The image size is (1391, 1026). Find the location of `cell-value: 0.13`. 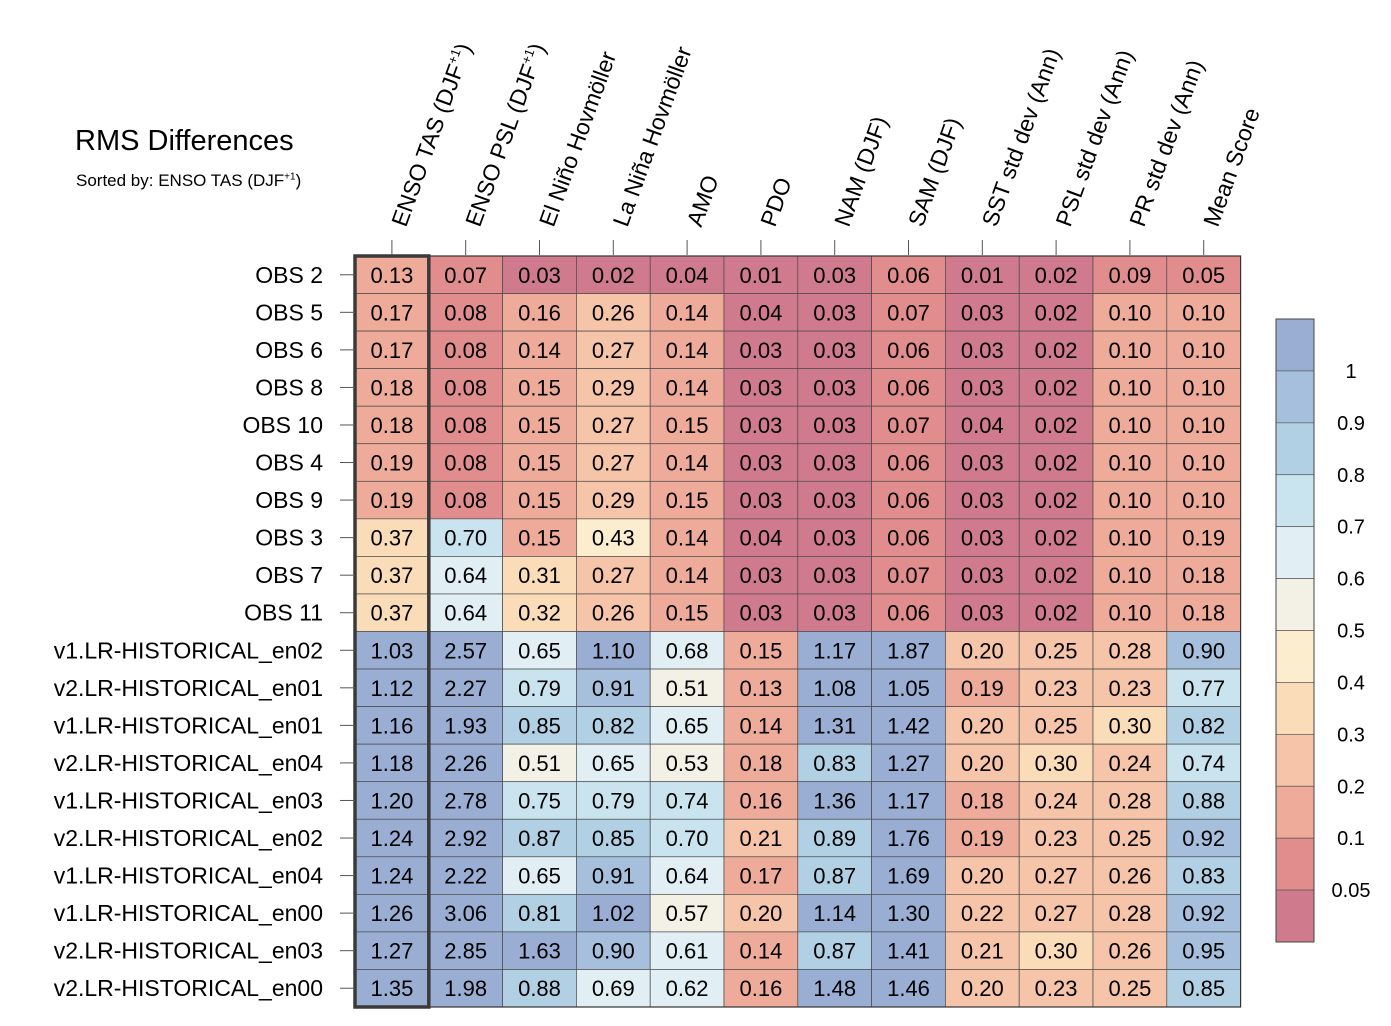

cell-value: 0.13 is located at coordinates (760, 688).